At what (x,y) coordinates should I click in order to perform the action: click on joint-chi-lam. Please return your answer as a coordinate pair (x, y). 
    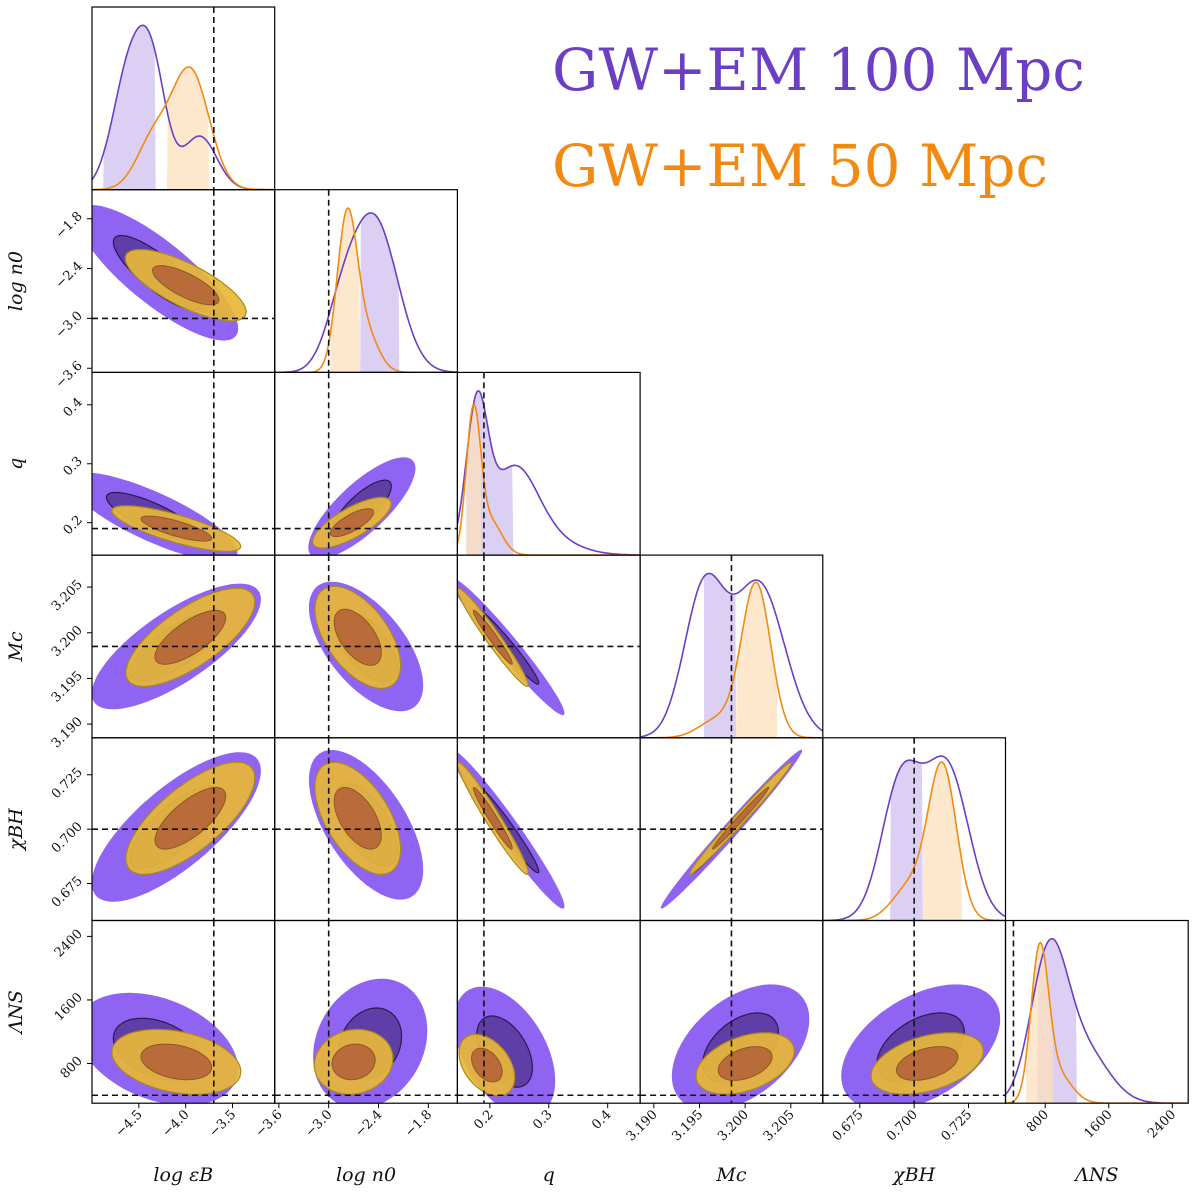
    Looking at the image, I should click on (921, 1044).